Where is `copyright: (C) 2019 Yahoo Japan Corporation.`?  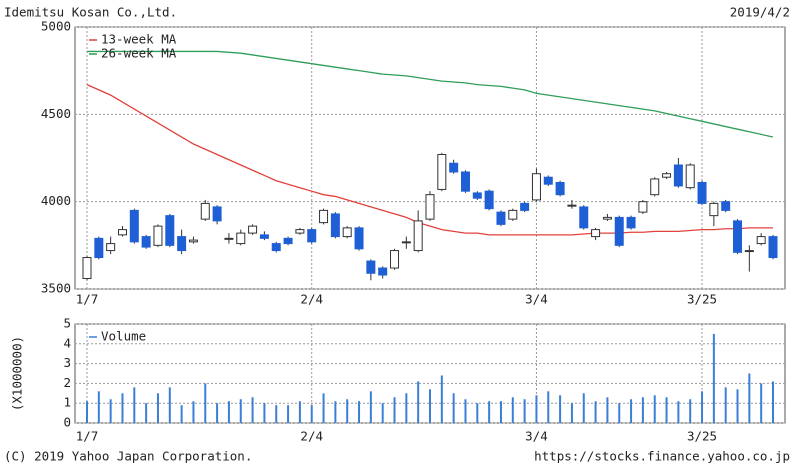 copyright: (C) 2019 Yahoo Japan Corporation. is located at coordinates (128, 456).